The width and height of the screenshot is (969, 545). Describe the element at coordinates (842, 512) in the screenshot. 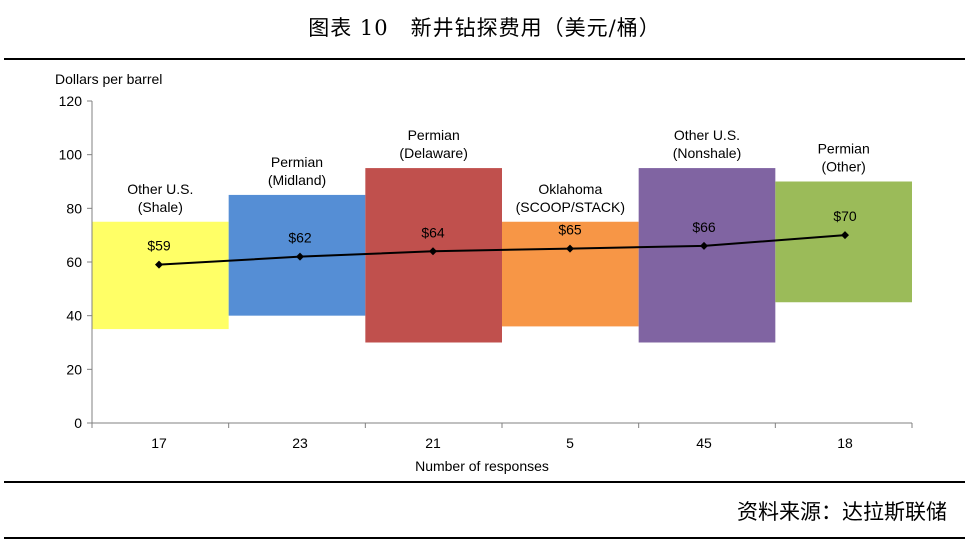

I see `source-note: 资料来源：达拉斯联储` at that location.